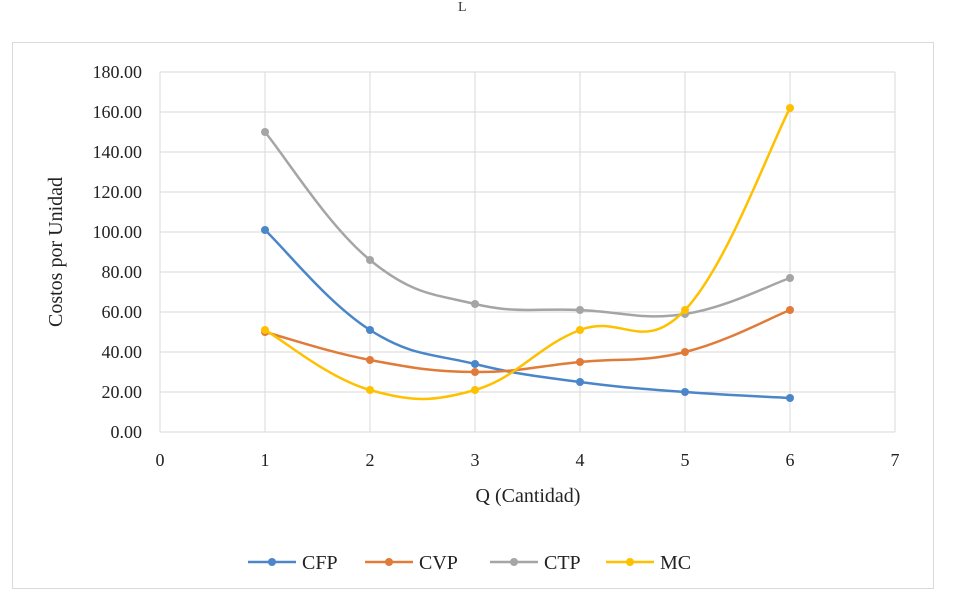 The width and height of the screenshot is (976, 590). Describe the element at coordinates (675, 563) in the screenshot. I see `legend-label-mc: MC` at that location.